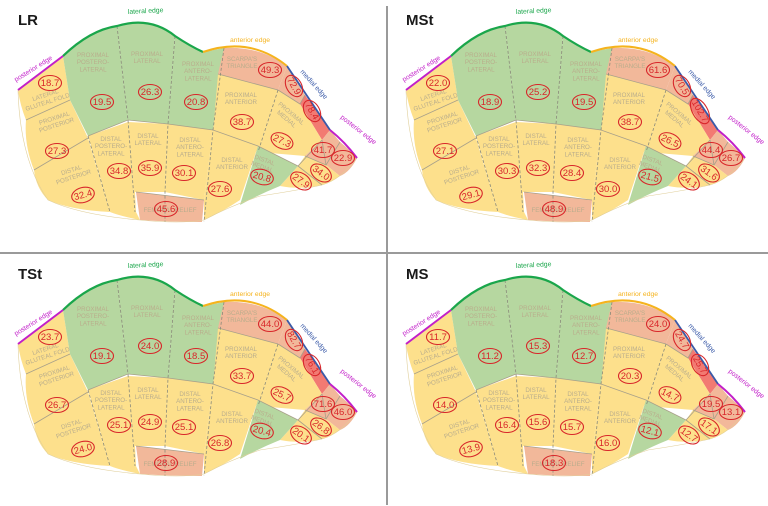 This screenshot has height=506, width=768. I want to click on value-proximal-antero-lateral: 20.8, so click(196, 102).